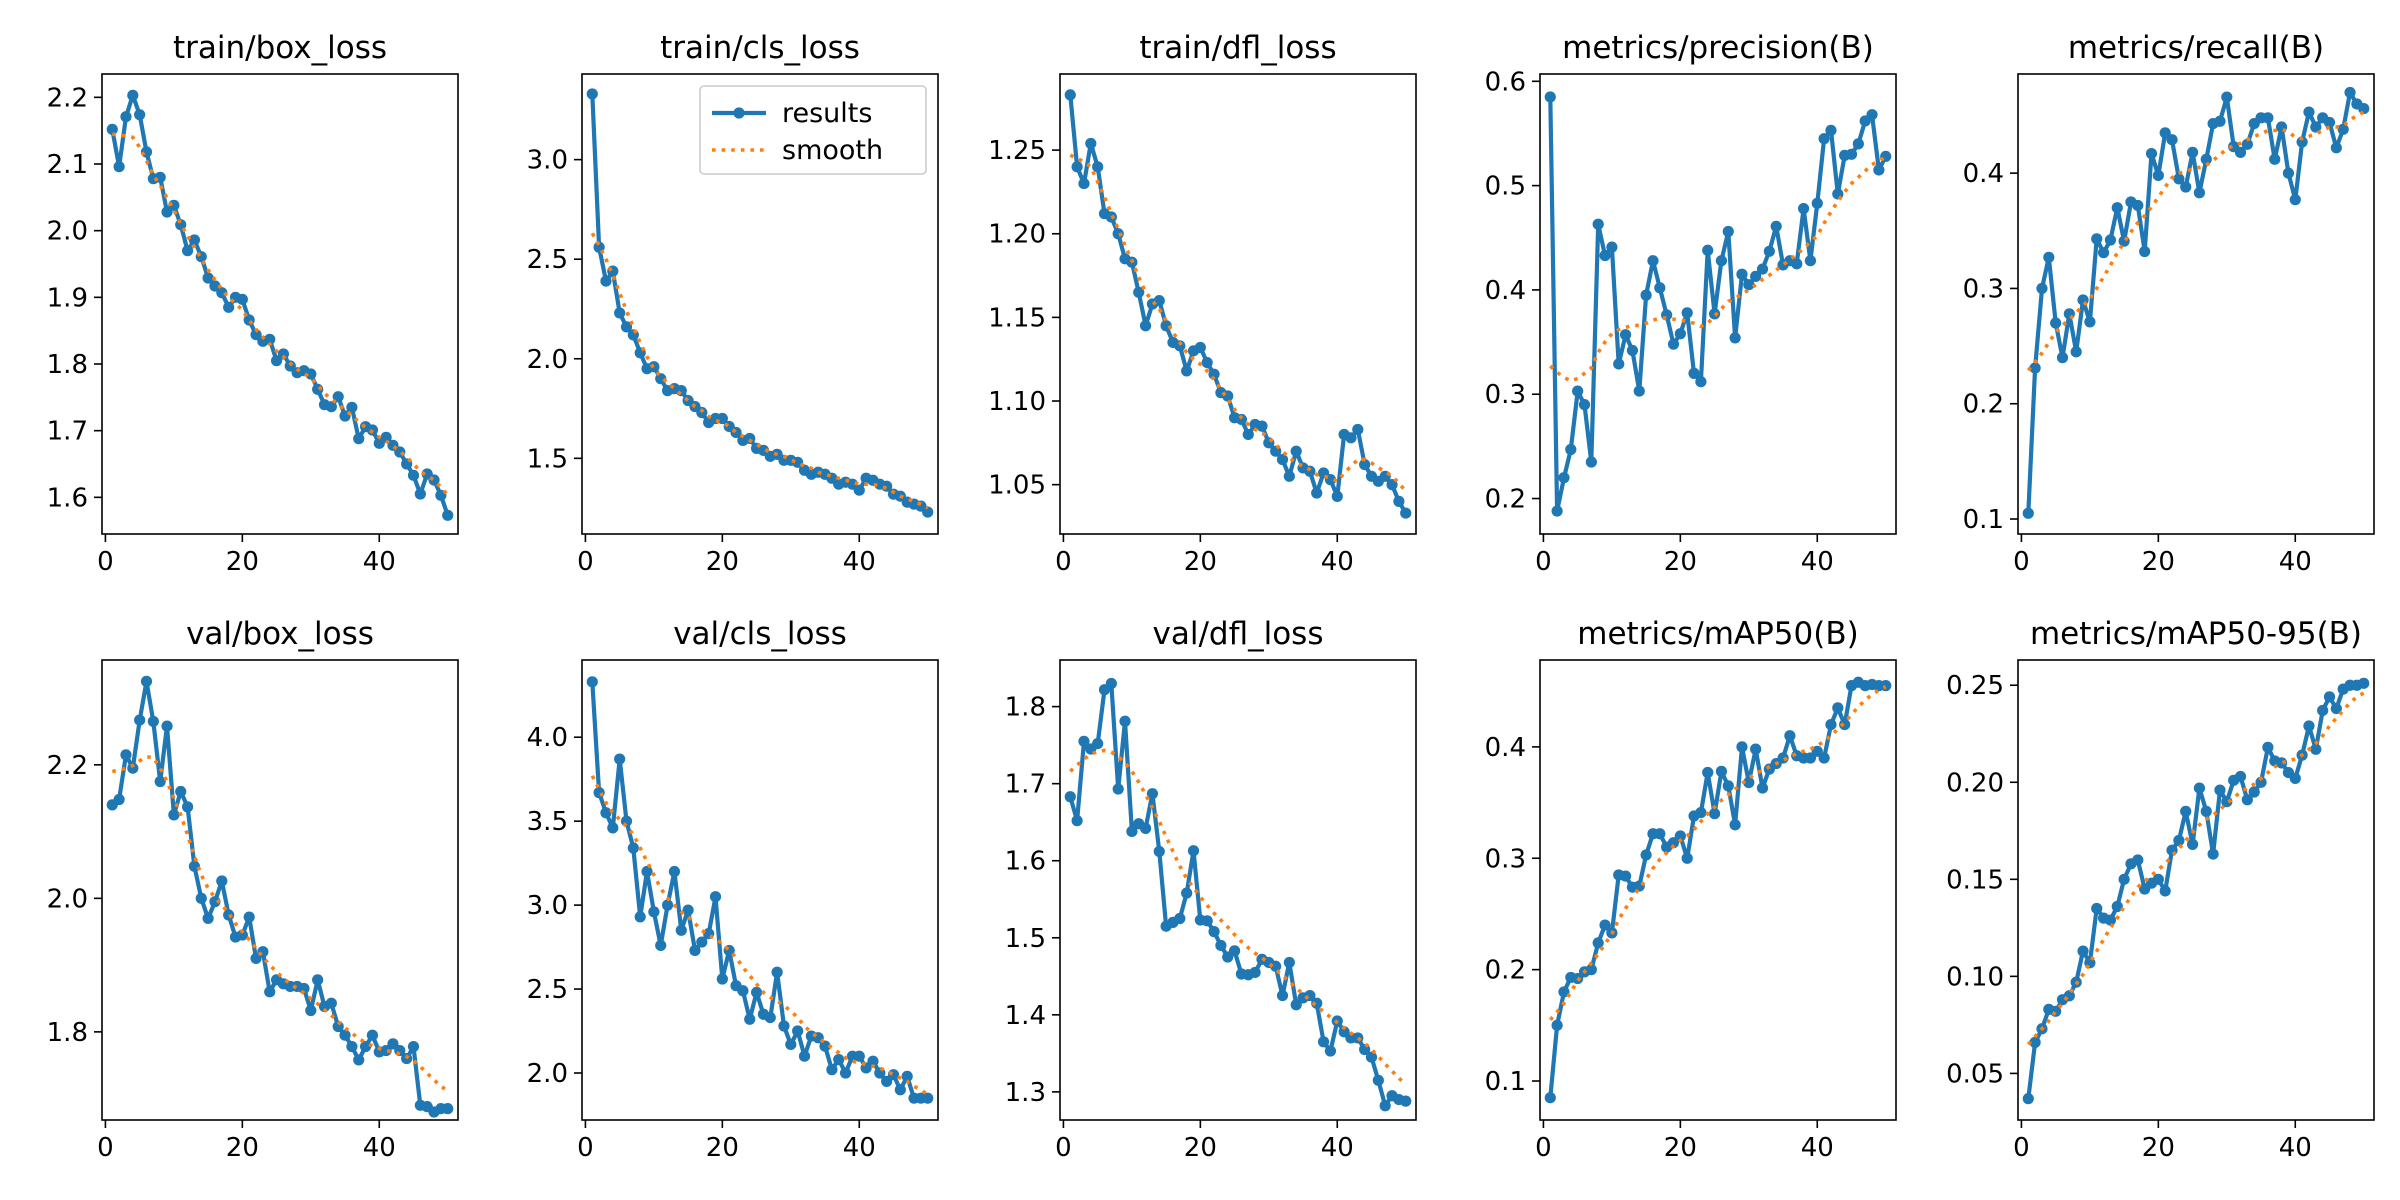 Image resolution: width=2400 pixels, height=1200 pixels. What do you see at coordinates (1983, 289) in the screenshot?
I see `y-tick-label: 0.3` at bounding box center [1983, 289].